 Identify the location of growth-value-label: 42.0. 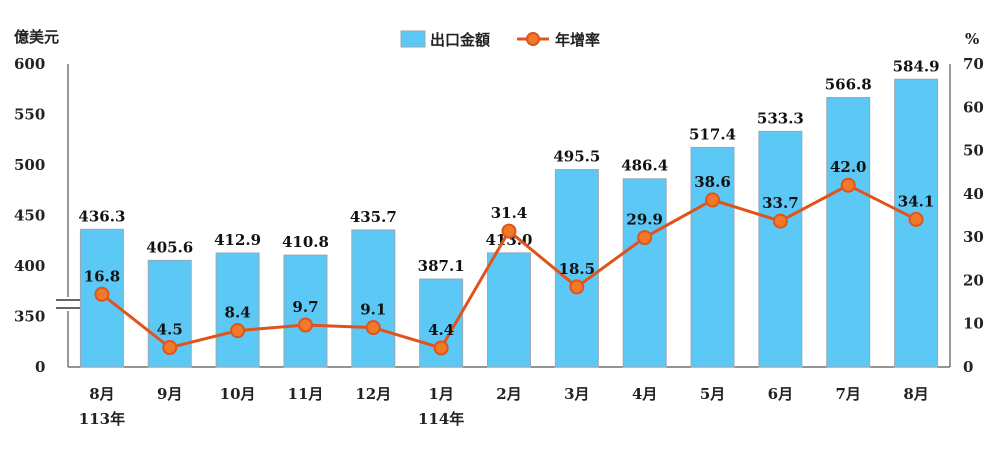
(848, 167).